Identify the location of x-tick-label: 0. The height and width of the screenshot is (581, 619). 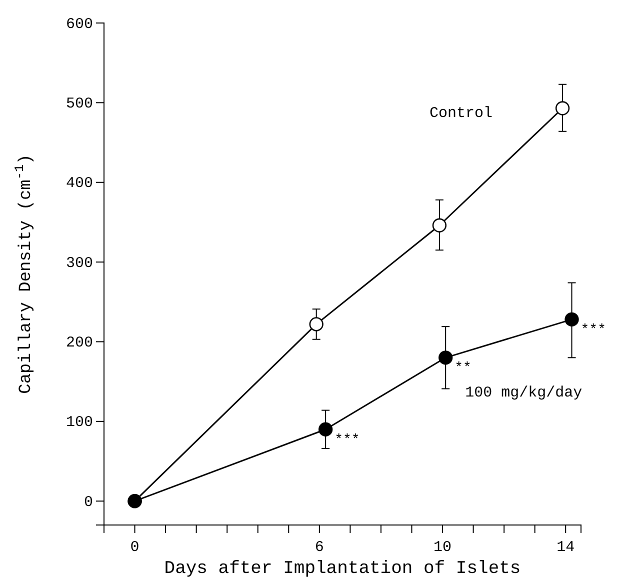
(135, 547).